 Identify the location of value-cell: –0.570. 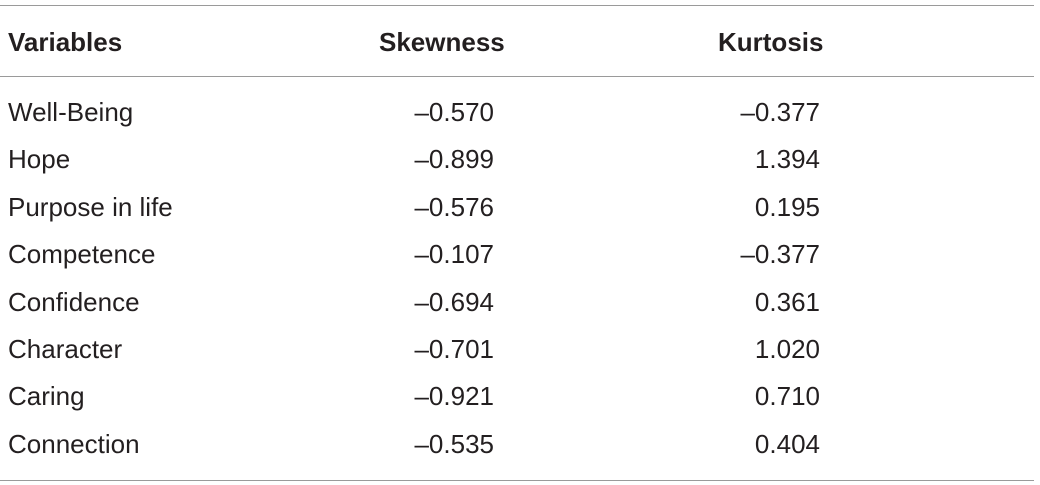
(454, 112).